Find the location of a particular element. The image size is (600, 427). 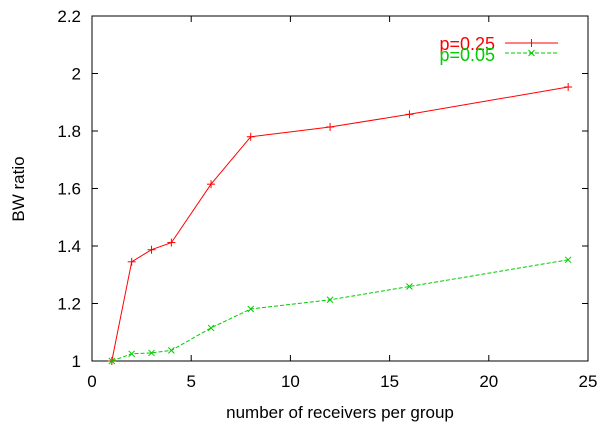

y-tick-label: 2 is located at coordinates (76, 74).